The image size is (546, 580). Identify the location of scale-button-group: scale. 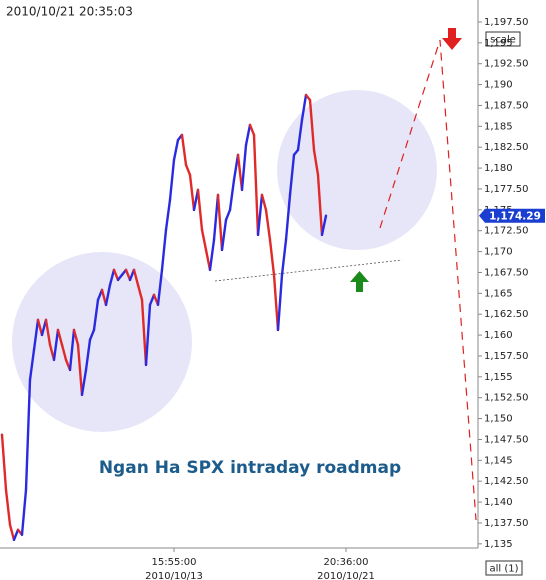
(503, 39).